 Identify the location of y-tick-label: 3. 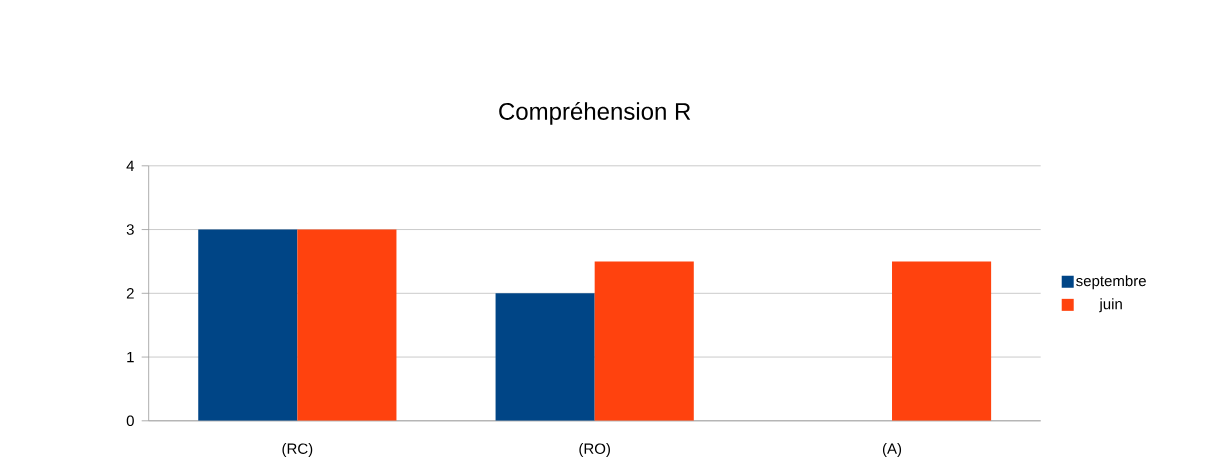
(130, 229).